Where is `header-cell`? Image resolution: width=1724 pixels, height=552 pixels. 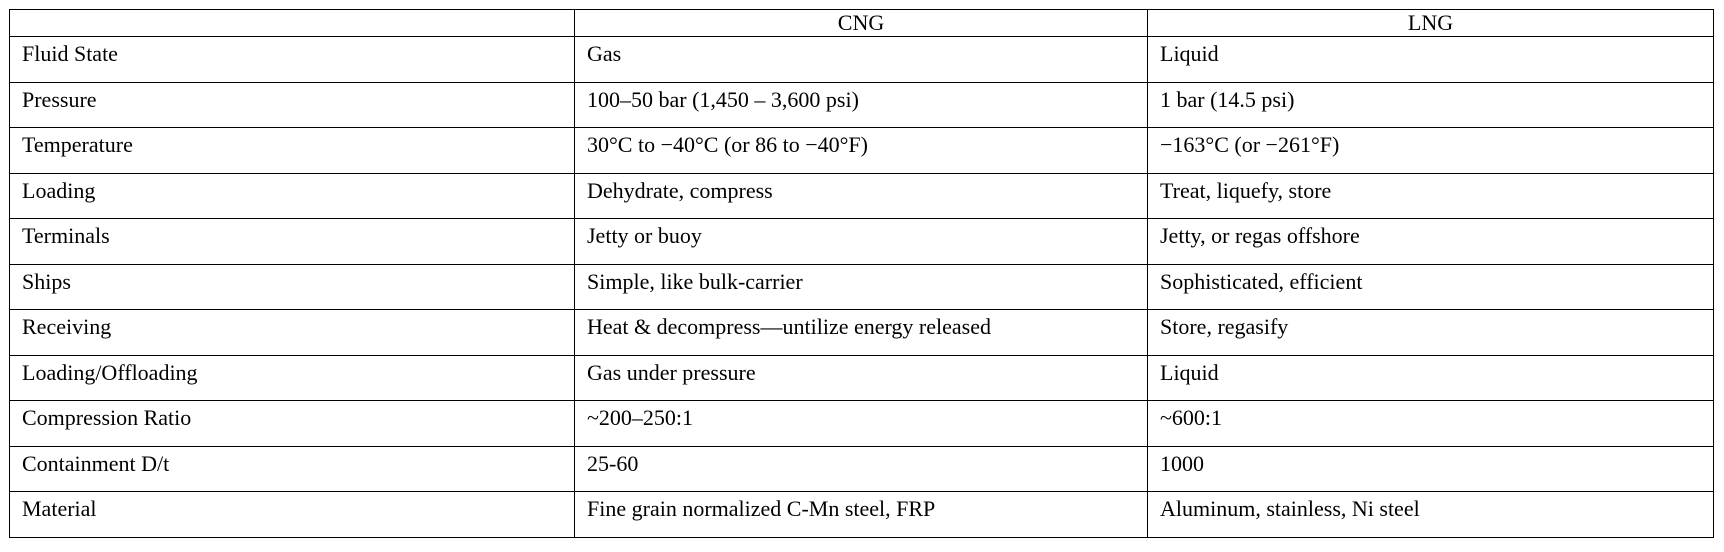 header-cell is located at coordinates (292, 23).